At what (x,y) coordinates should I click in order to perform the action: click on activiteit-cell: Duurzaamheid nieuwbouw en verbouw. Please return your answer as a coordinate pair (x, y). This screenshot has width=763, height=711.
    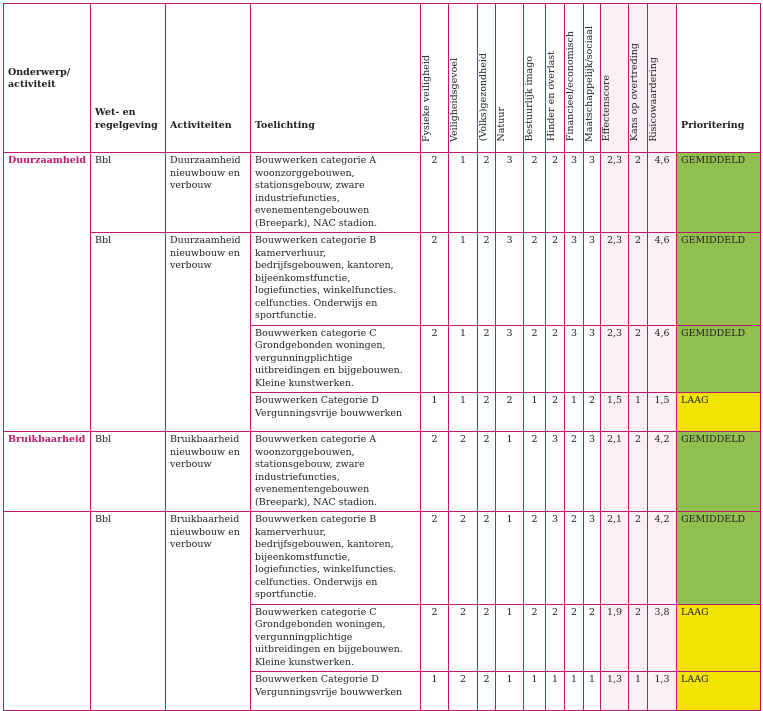
    Looking at the image, I should click on (208, 192).